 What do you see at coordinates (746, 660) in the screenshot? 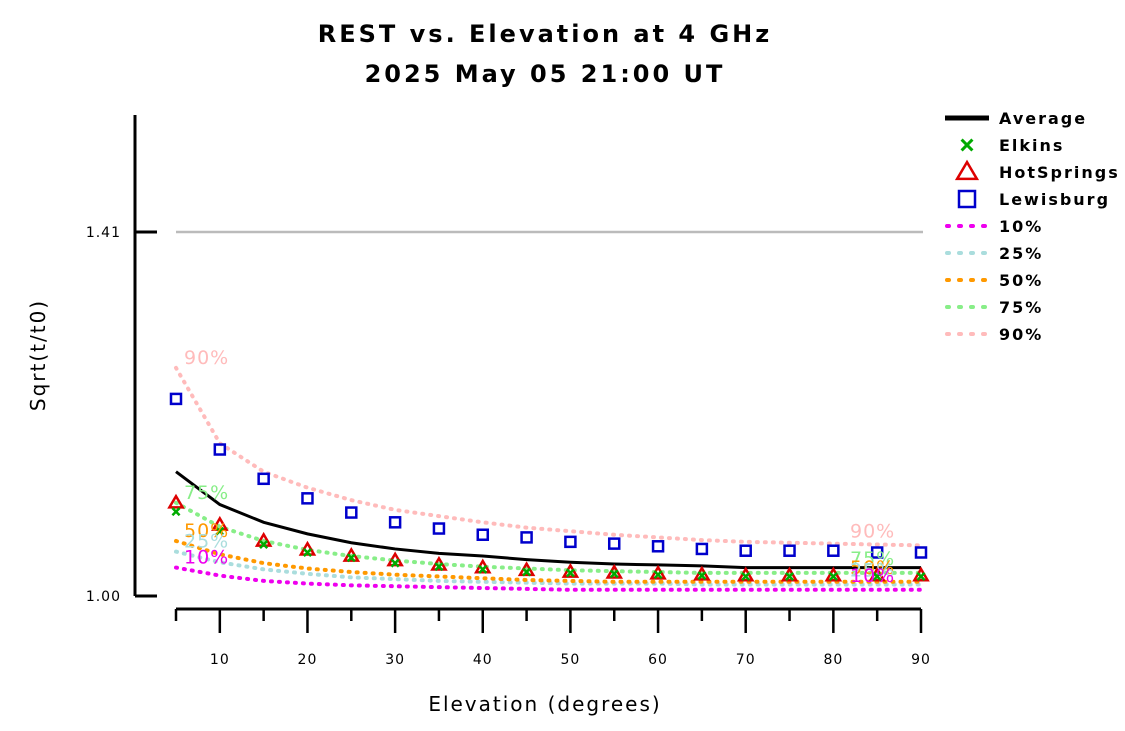
I see `x-tick-label: 70` at bounding box center [746, 660].